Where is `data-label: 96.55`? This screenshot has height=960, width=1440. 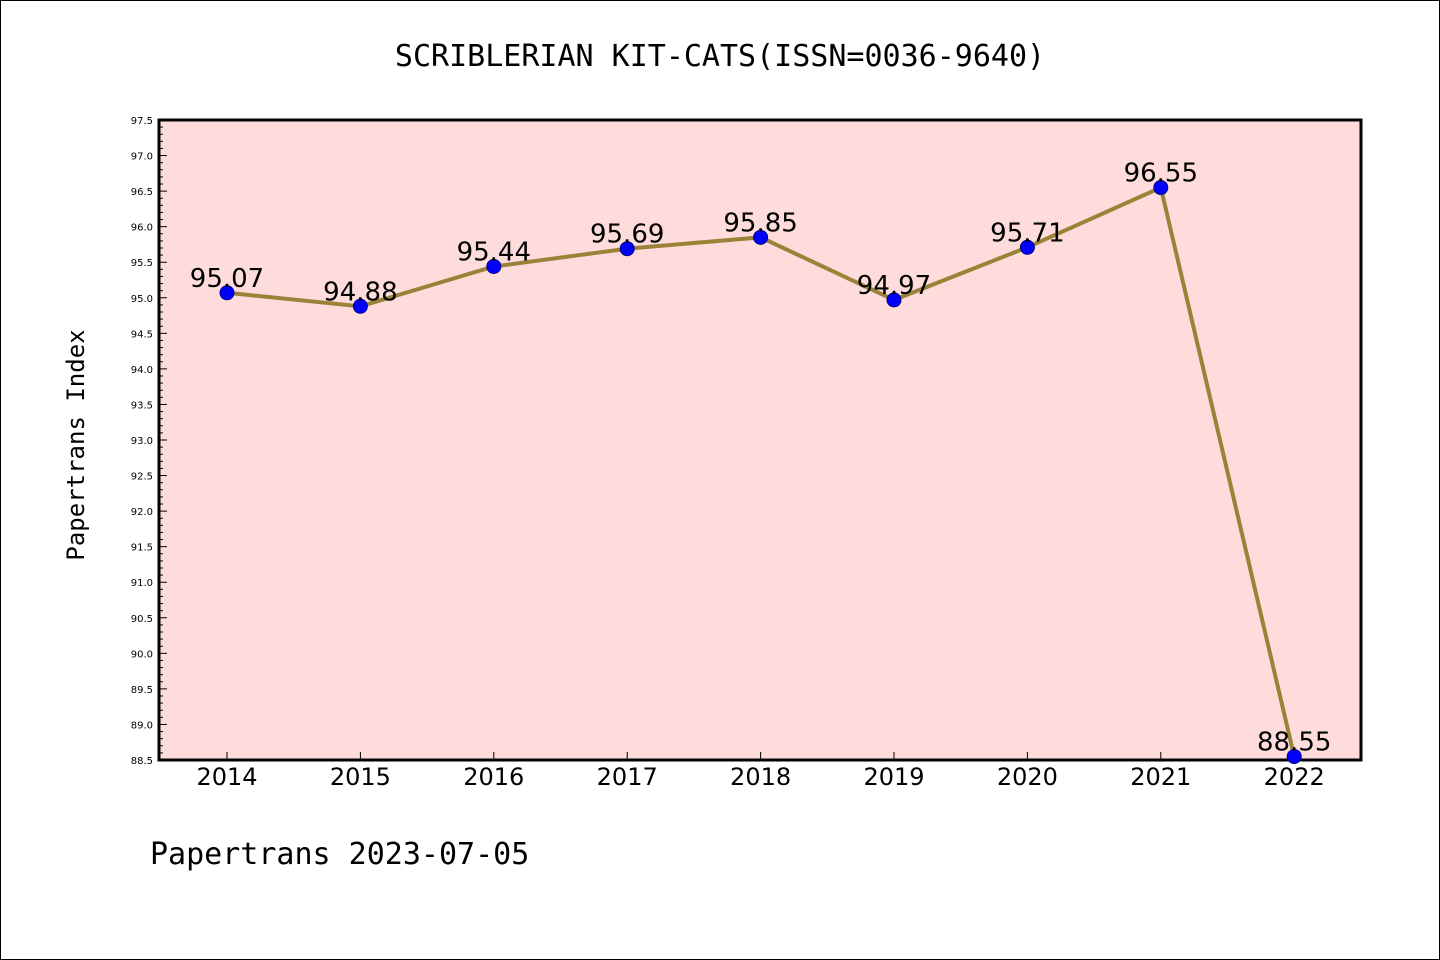 data-label: 96.55 is located at coordinates (1161, 174).